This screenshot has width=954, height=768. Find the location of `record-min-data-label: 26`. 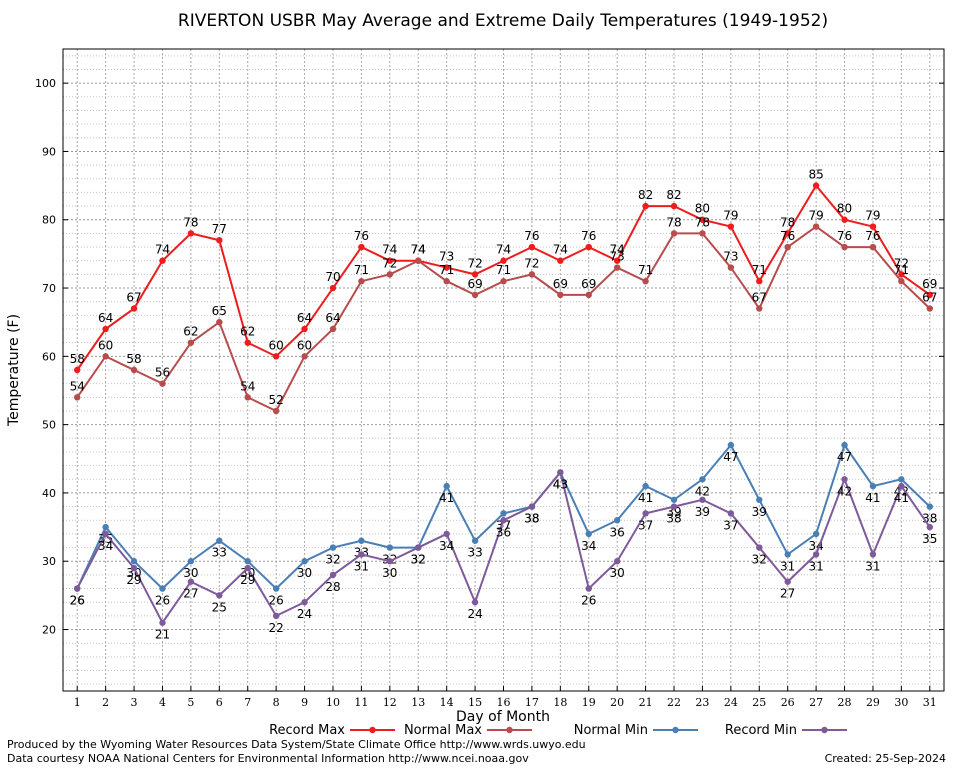

record-min-data-label: 26 is located at coordinates (77, 601).